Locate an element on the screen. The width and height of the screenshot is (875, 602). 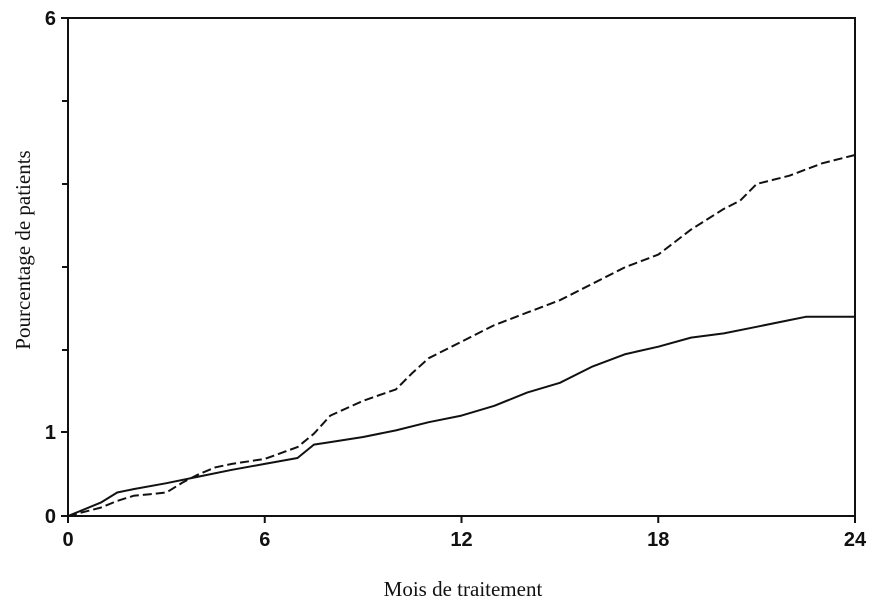
y-tick-label: 6 is located at coordinates (50, 19).